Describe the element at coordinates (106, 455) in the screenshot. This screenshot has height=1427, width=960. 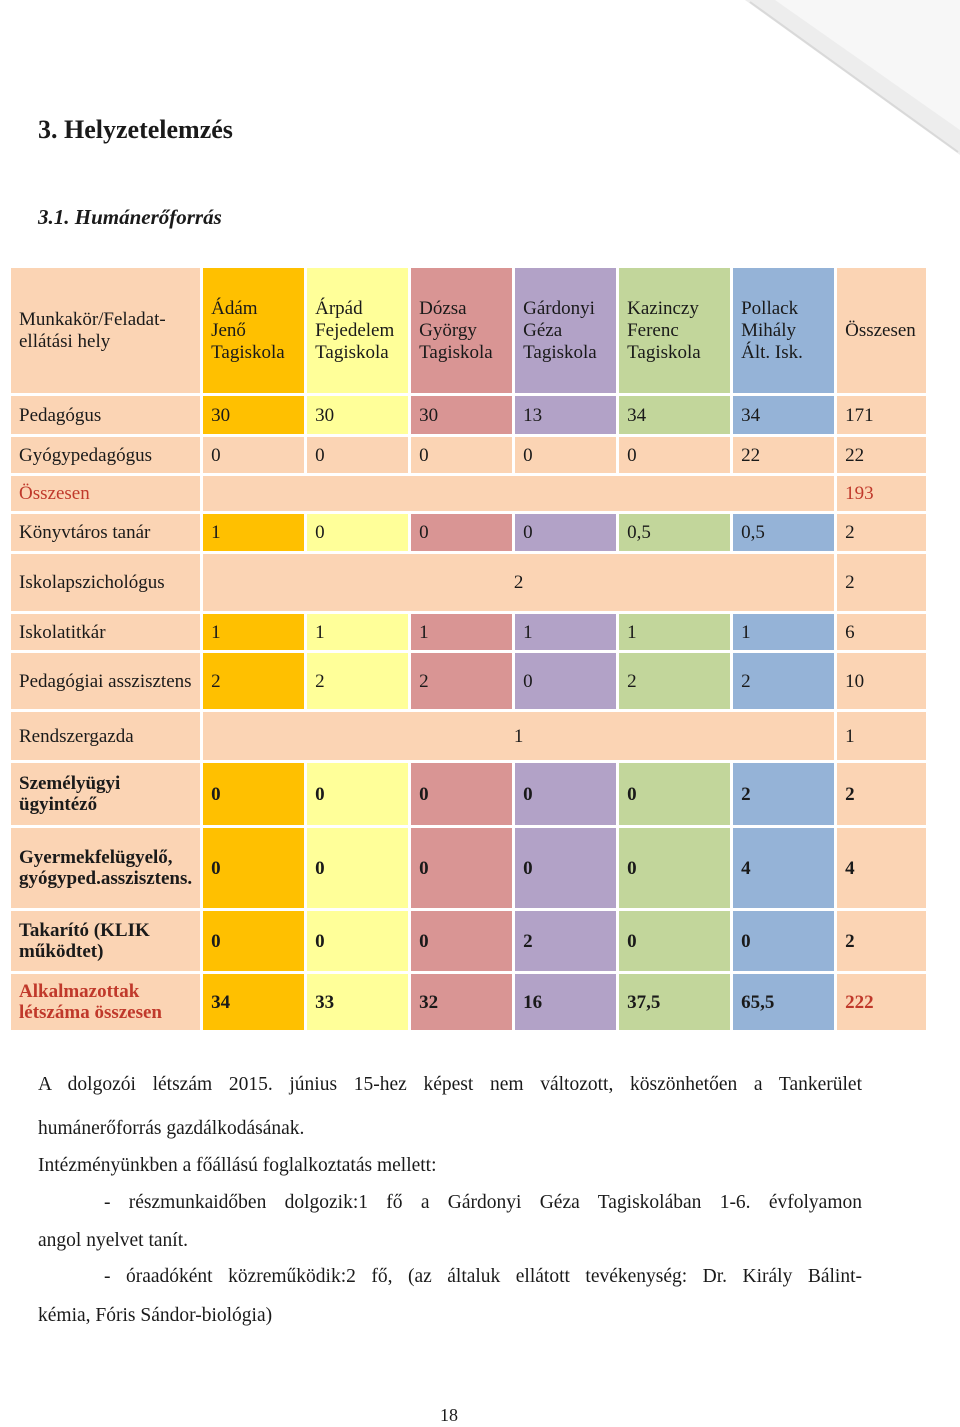
I see `row-label: Gyógypedagógus` at that location.